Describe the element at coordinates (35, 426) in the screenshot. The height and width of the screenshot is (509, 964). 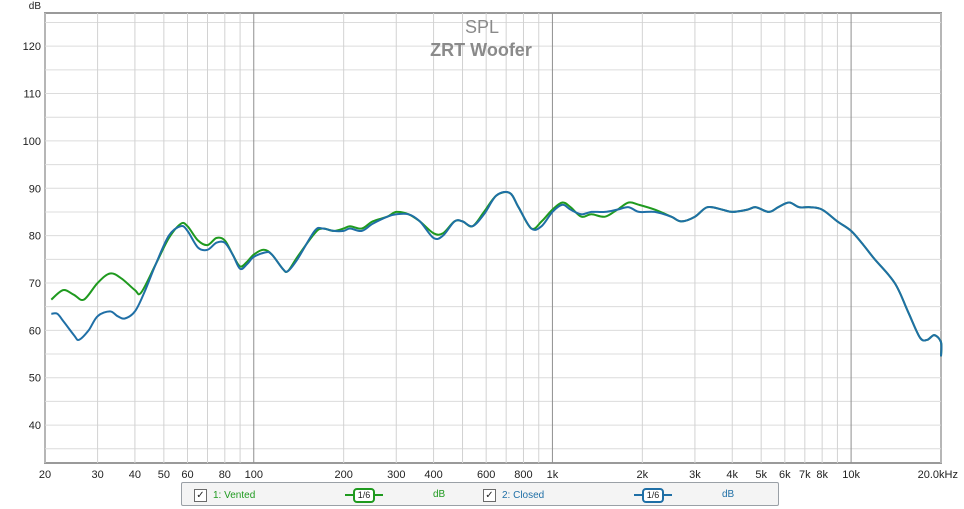
I see `y-tick-label: 40` at that location.